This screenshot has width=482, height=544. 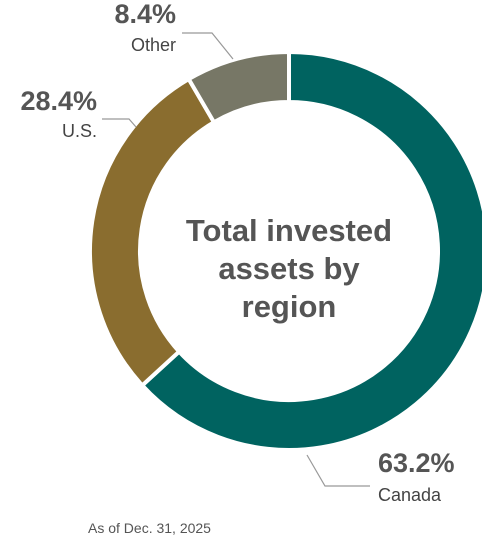 I want to click on value-label: 63.2%, so click(x=416, y=463).